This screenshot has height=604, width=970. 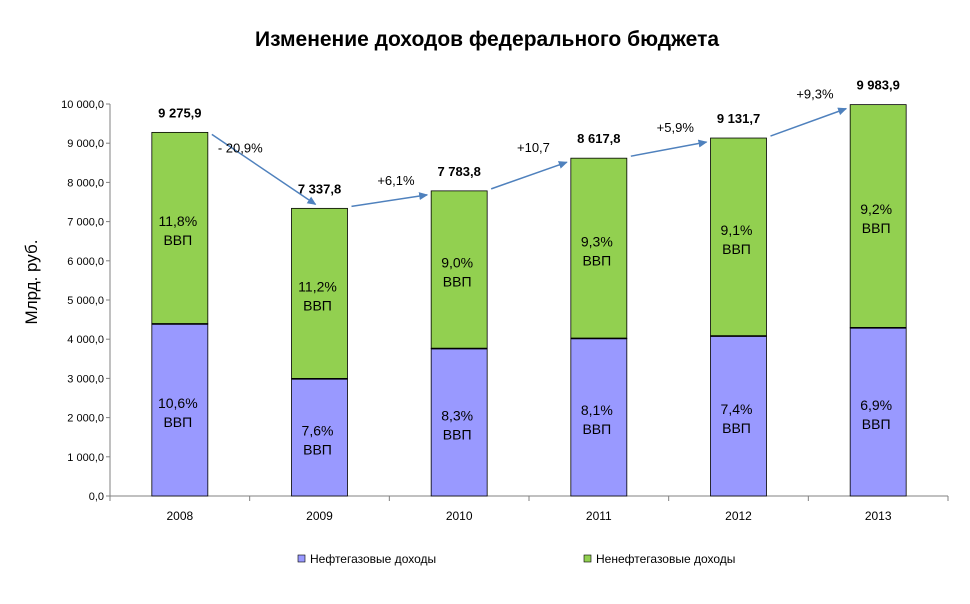 I want to click on bar-oil-gas-2008, so click(x=180, y=410).